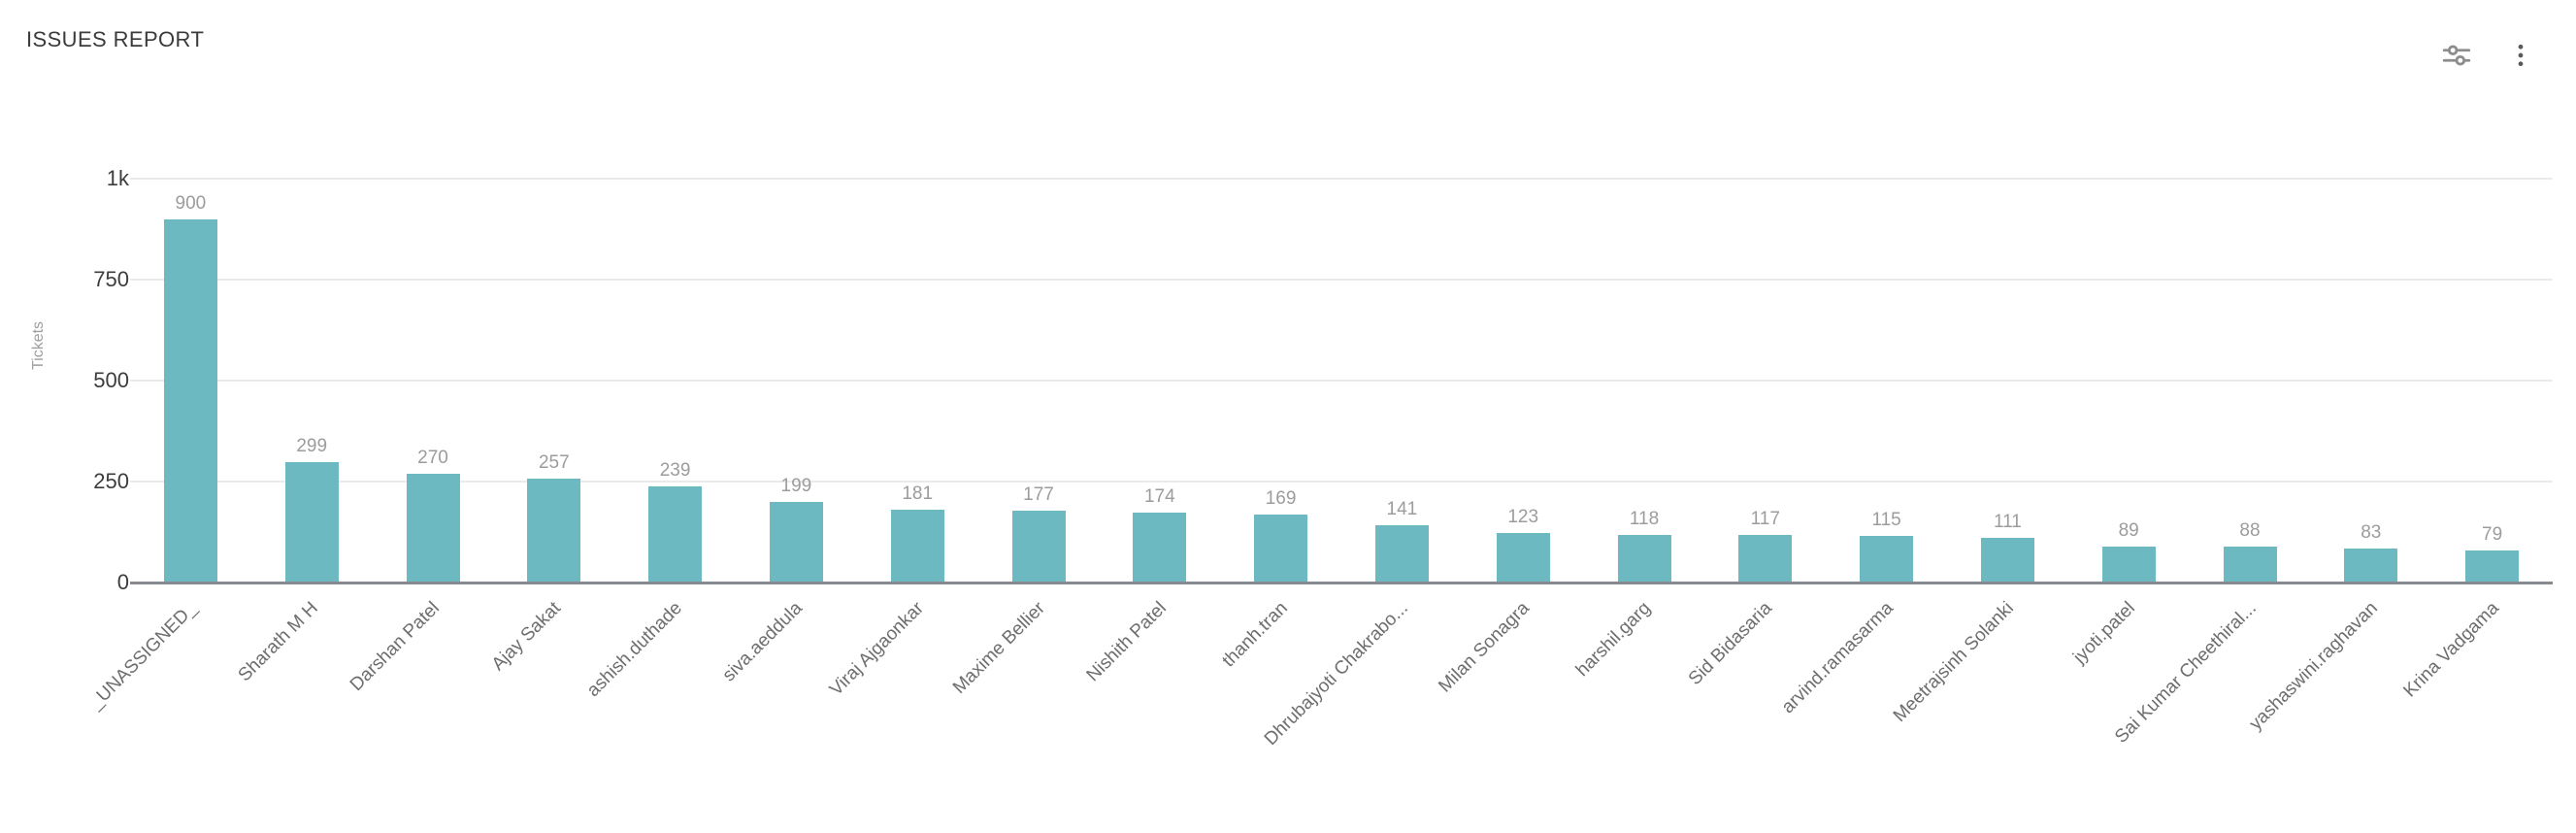 The width and height of the screenshot is (2576, 833). I want to click on chart-settings-button, so click(2456, 56).